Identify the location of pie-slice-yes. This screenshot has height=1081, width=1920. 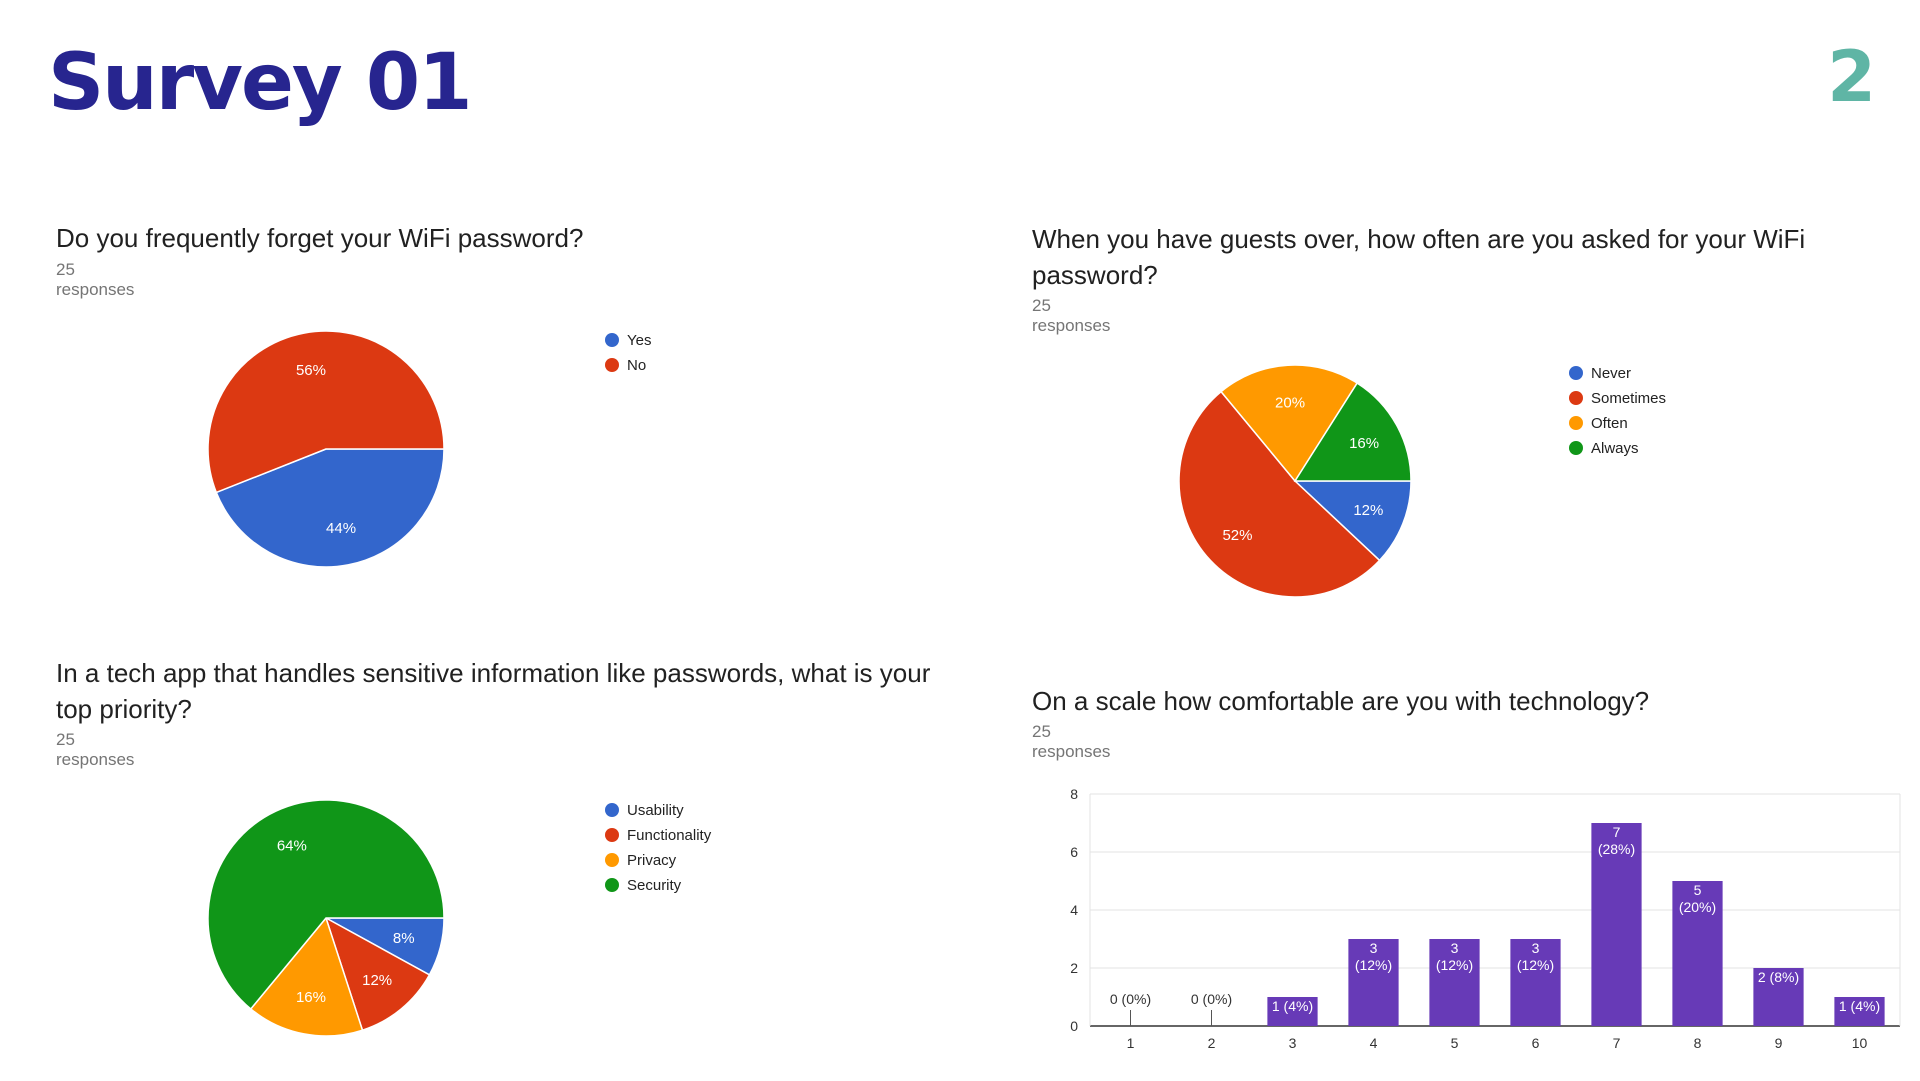
(330, 508).